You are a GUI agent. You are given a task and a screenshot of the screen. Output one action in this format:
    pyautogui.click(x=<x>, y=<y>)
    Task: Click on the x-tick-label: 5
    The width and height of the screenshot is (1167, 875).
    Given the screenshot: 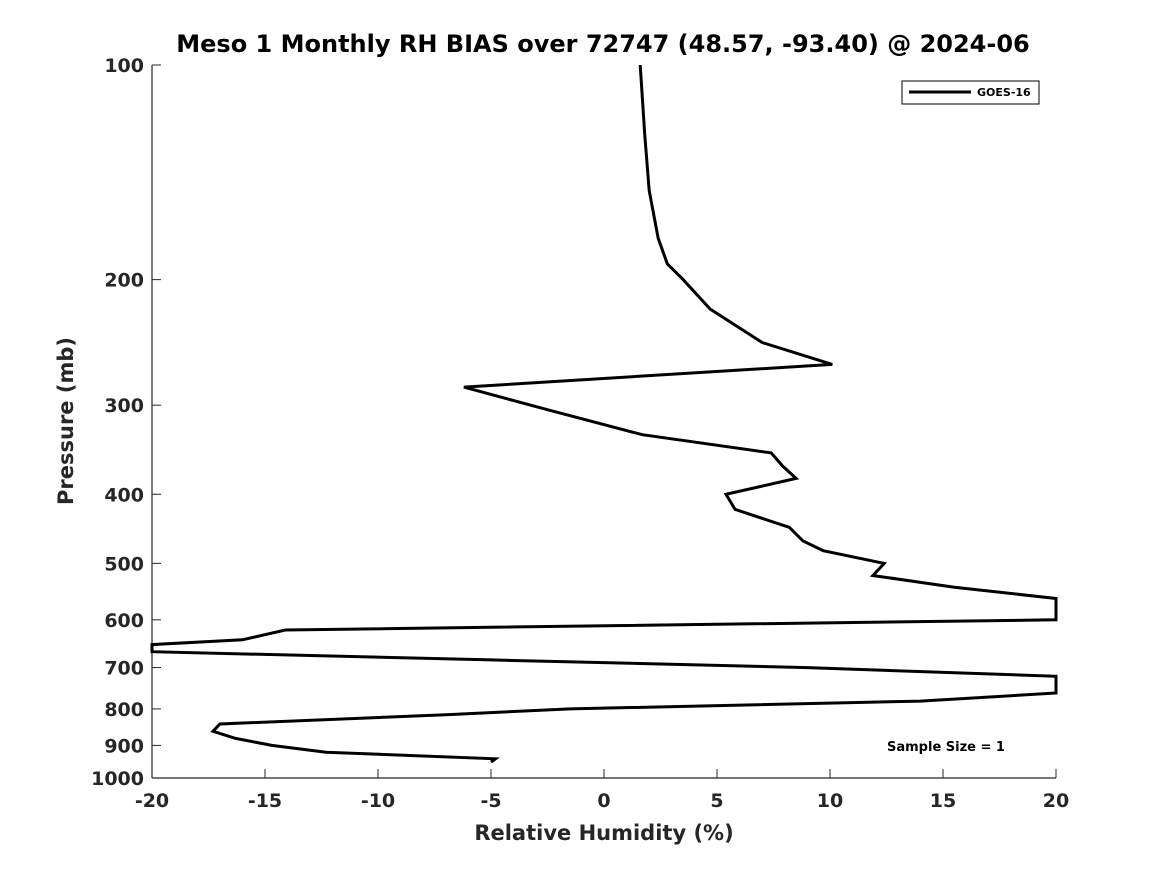 What is the action you would take?
    pyautogui.click(x=716, y=801)
    